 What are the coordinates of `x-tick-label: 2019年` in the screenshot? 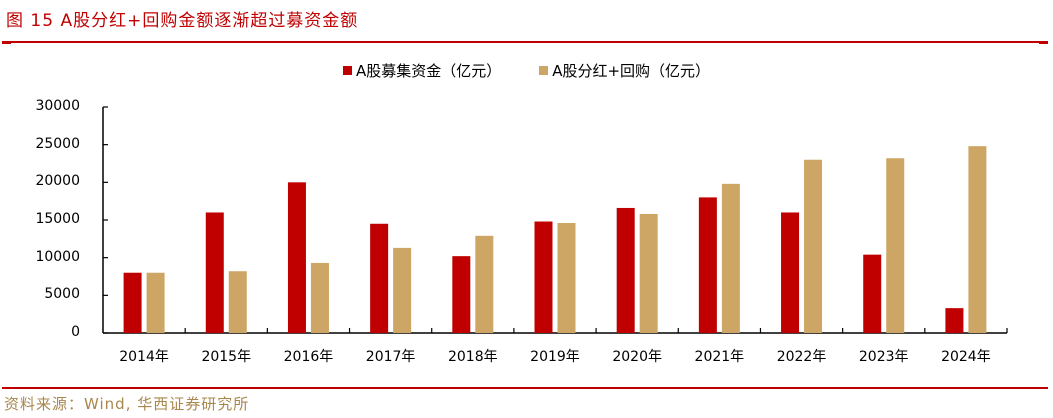 It's located at (555, 357).